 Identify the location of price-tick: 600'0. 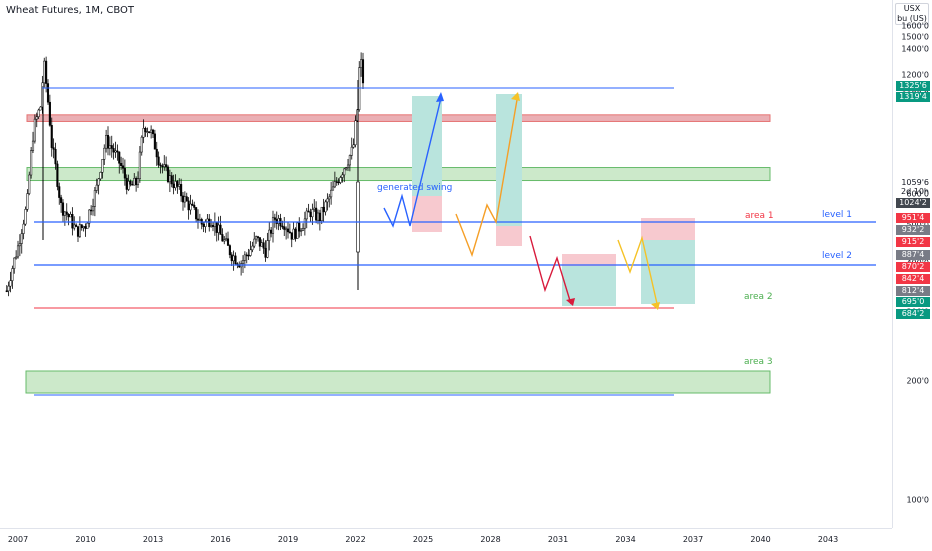
(917, 194).